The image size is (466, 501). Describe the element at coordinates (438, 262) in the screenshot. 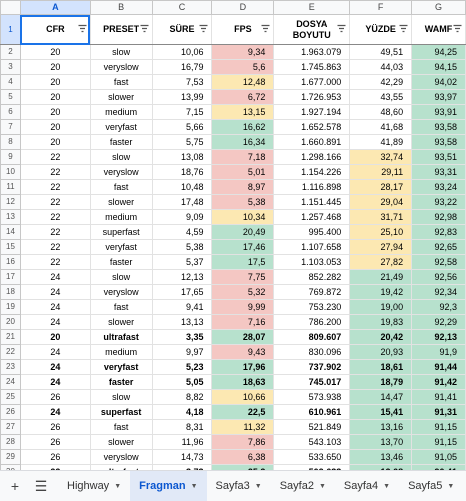

I see `cell-wamf: 92,58` at that location.